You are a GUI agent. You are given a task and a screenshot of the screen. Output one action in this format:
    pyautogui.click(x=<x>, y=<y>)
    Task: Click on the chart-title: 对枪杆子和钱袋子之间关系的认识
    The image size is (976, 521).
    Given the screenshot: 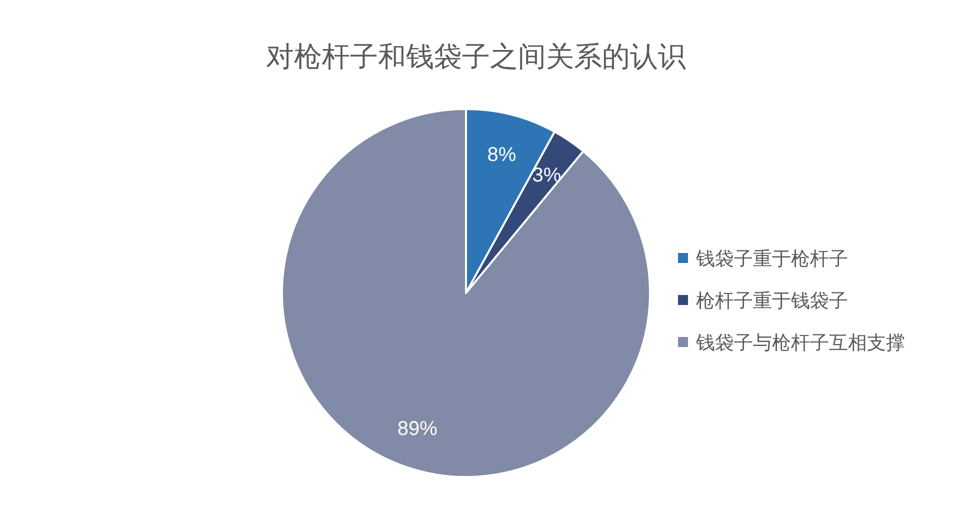 What is the action you would take?
    pyautogui.click(x=476, y=56)
    